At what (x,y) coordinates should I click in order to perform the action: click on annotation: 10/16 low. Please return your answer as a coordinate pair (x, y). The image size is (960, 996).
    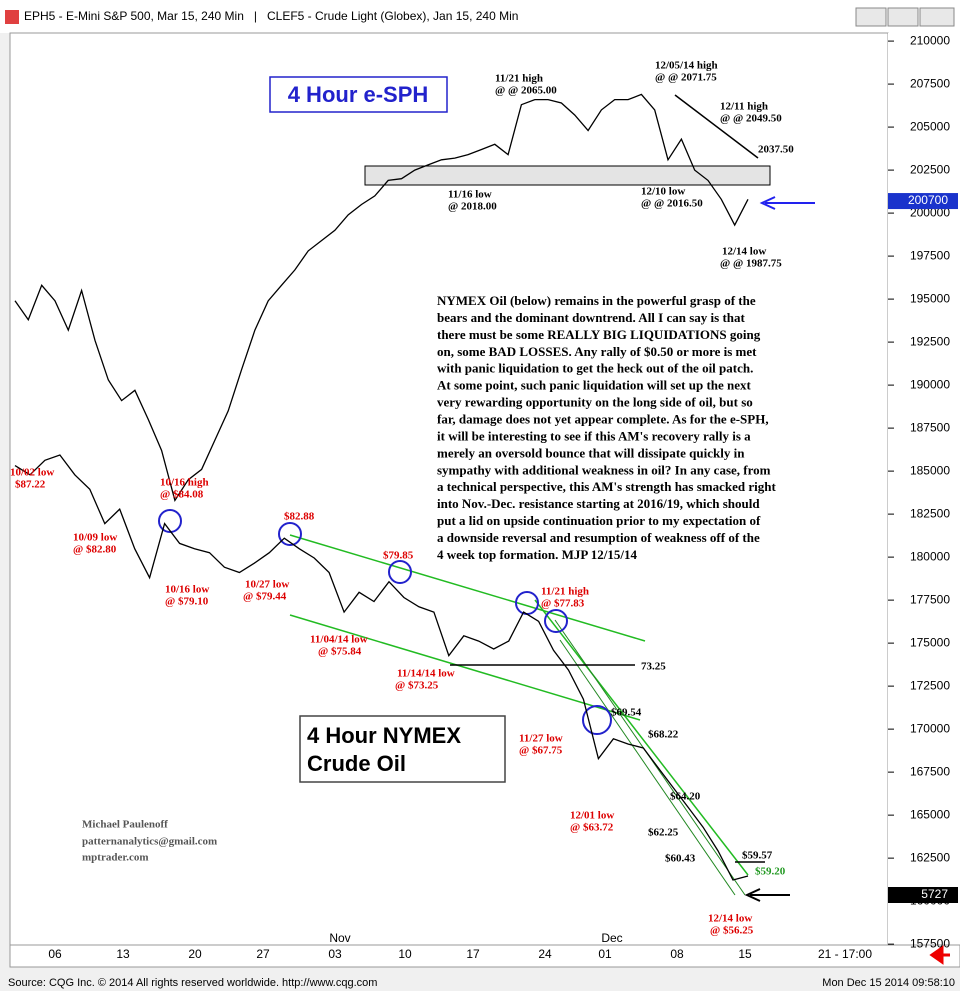
    Looking at the image, I should click on (187, 590).